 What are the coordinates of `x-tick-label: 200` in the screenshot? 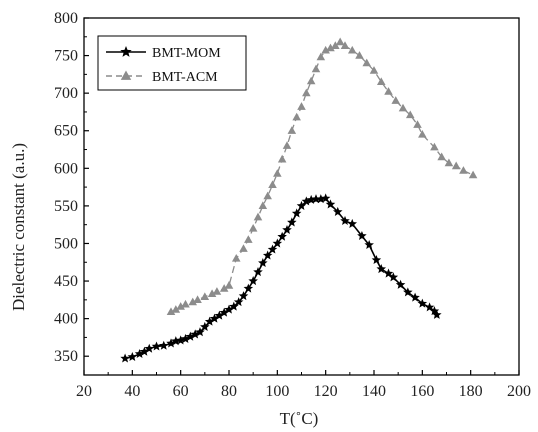 It's located at (519, 391).